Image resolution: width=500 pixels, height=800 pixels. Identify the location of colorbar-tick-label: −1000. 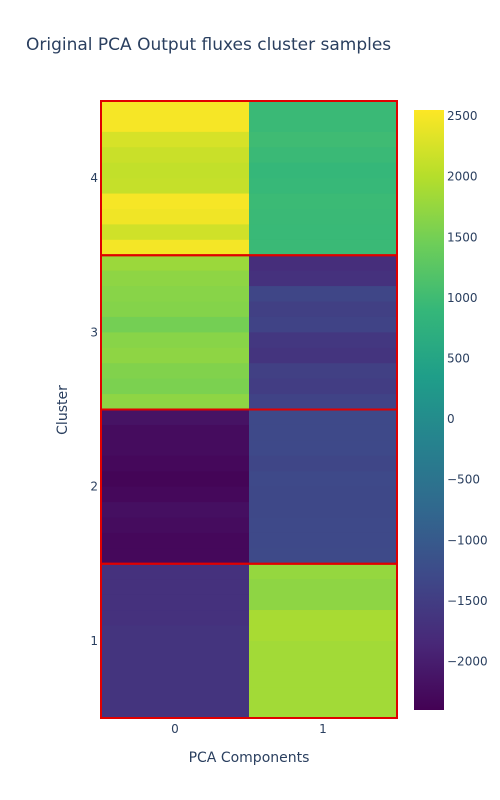
(467, 540).